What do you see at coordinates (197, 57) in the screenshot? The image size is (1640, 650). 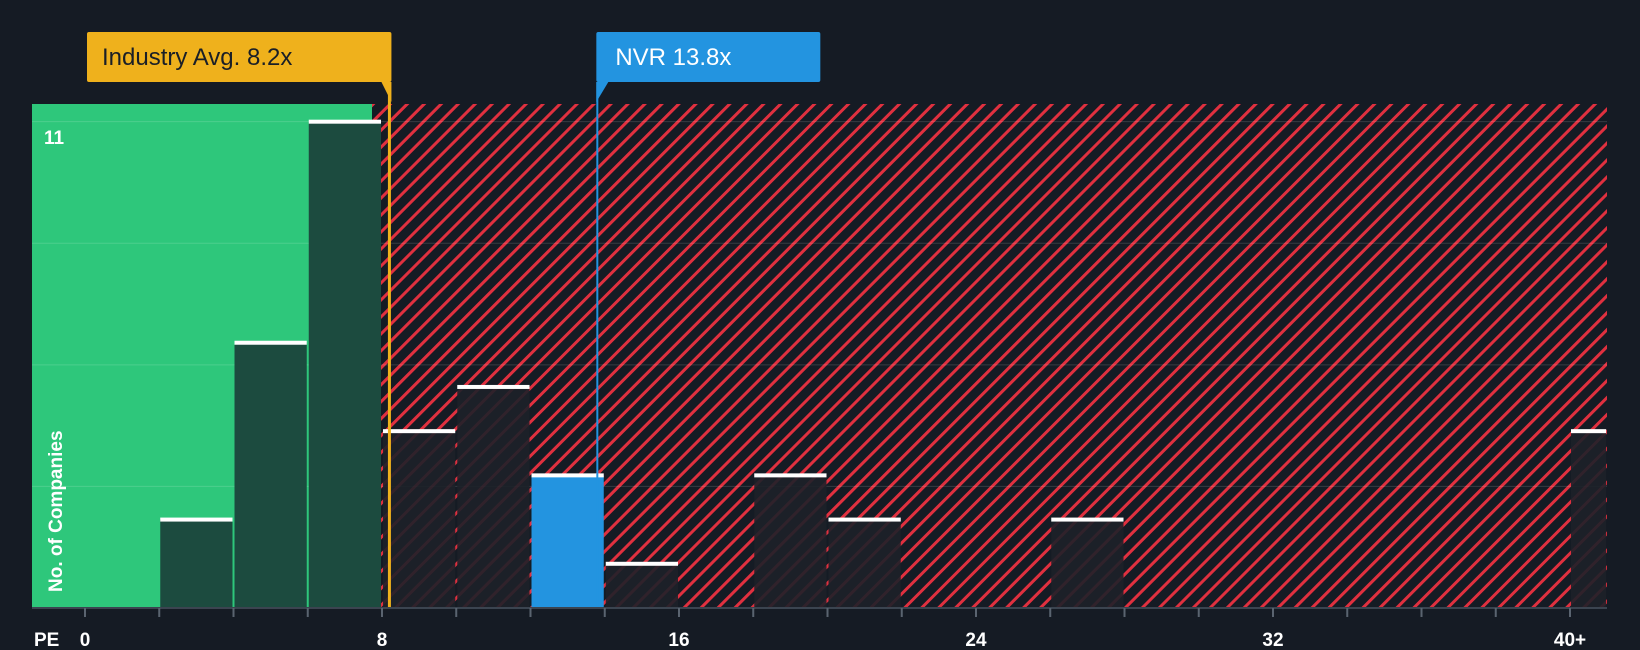 I see `industry-avg-label: Industry Avg. 8.2x` at bounding box center [197, 57].